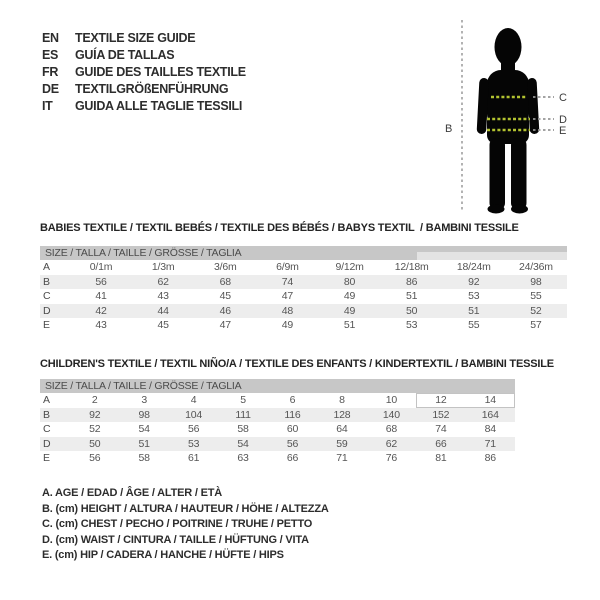 This screenshot has height=600, width=600. Describe the element at coordinates (160, 72) in the screenshot. I see `language-title: GUIDE DES TAILLES TEXTILE` at that location.